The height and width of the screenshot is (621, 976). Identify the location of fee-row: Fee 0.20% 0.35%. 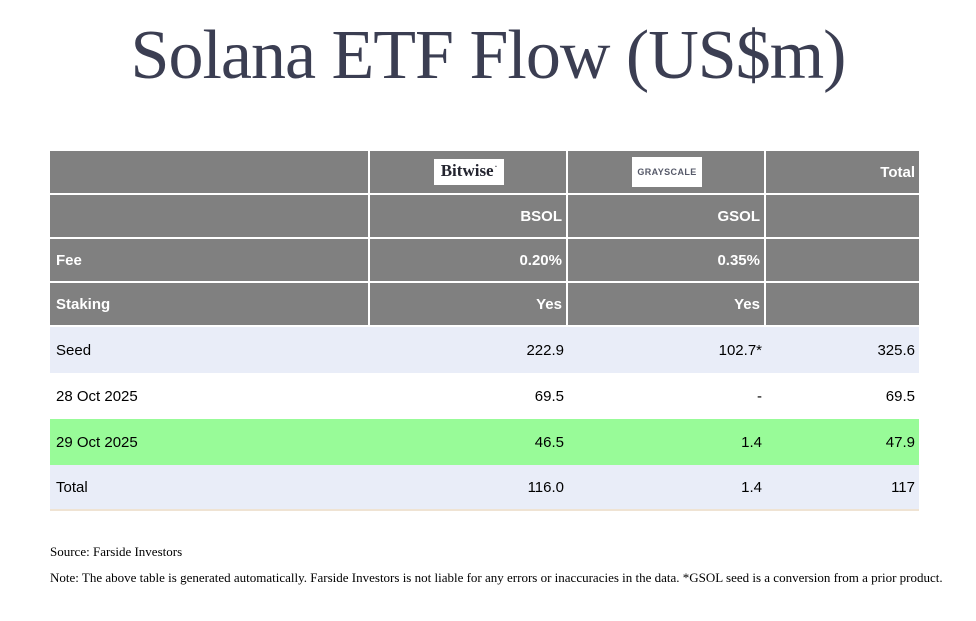
(484, 261).